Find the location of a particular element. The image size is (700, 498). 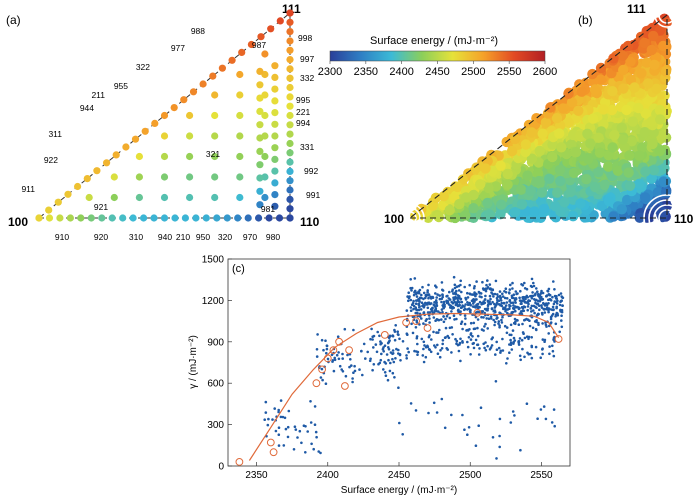

panel-a-miller-index-label: 980 is located at coordinates (273, 237).